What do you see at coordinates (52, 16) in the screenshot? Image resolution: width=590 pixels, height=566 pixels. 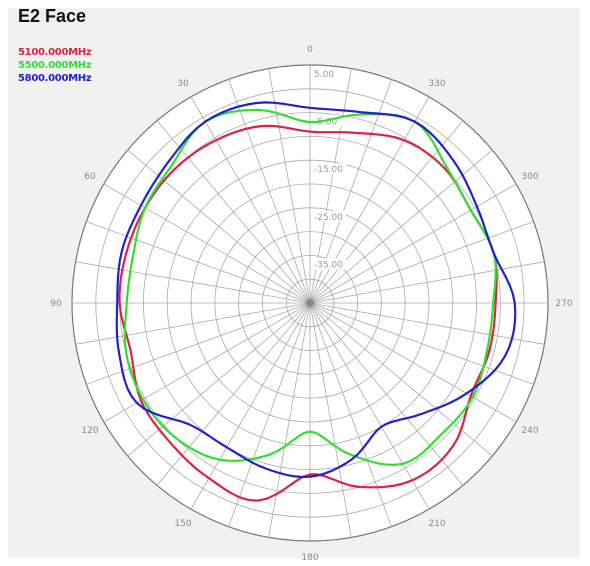 I see `chart-title: E2 Face` at bounding box center [52, 16].